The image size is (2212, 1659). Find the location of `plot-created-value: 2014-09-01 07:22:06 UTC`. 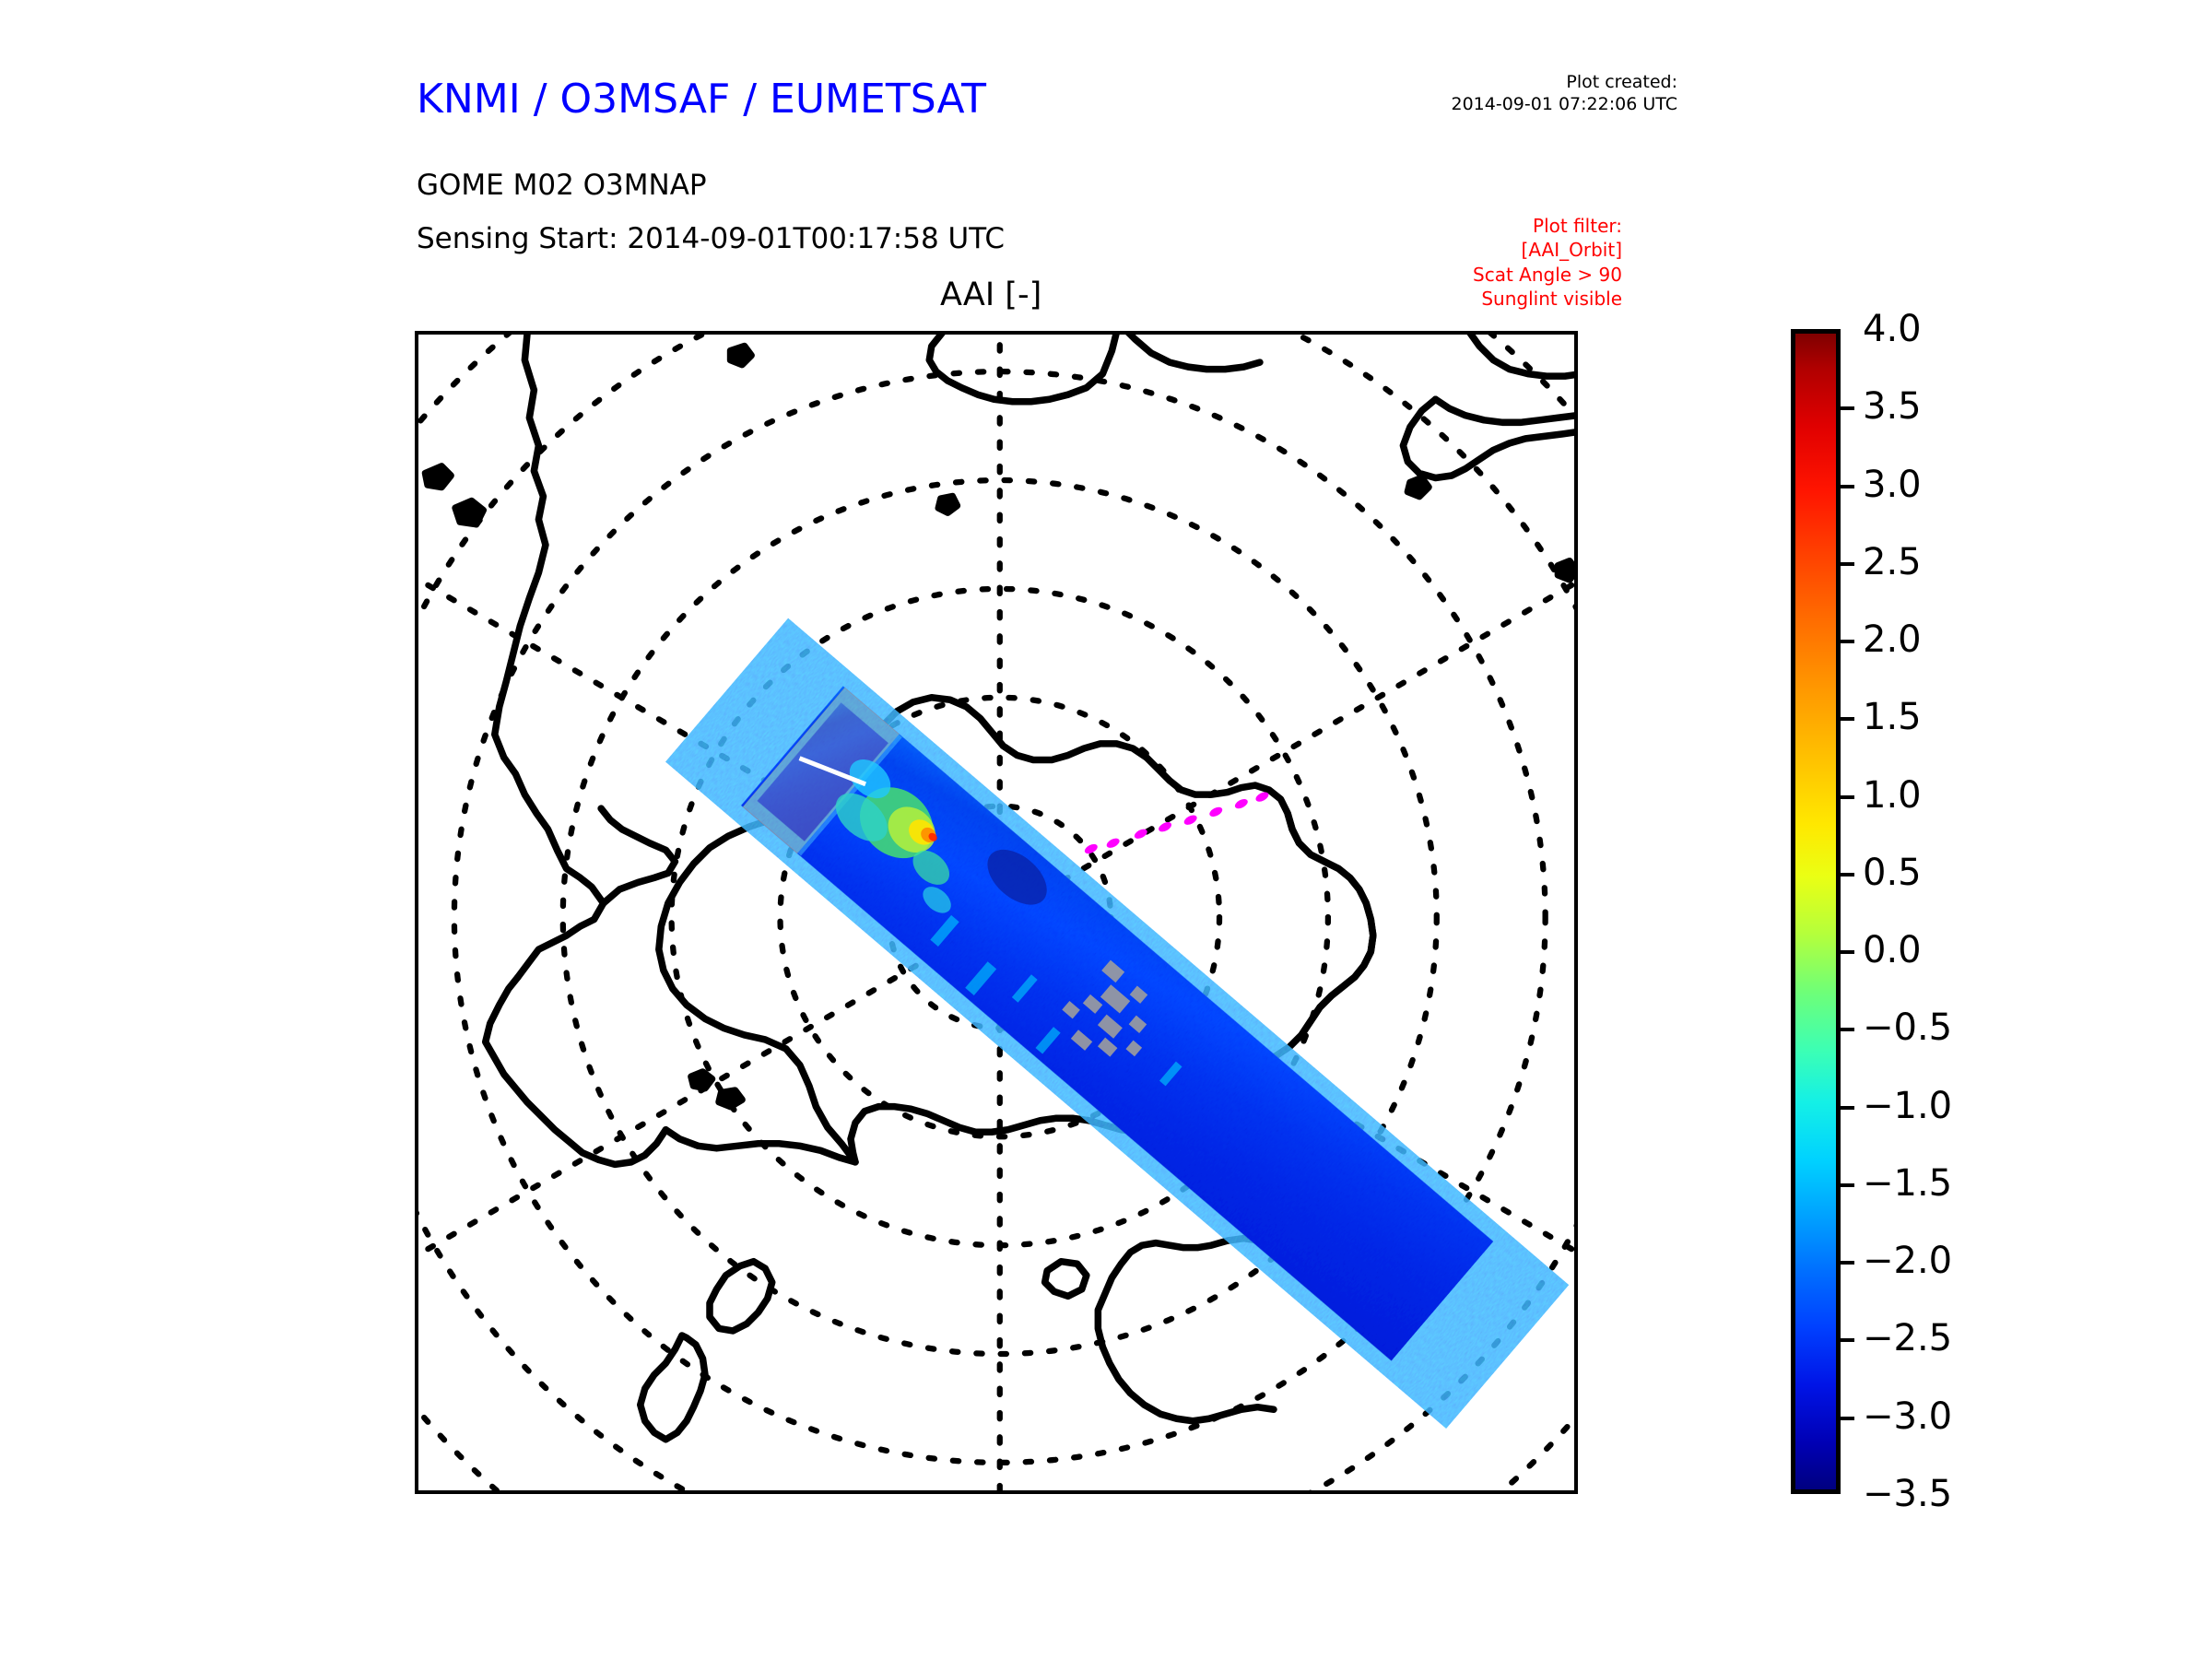

plot-created-value: 2014-09-01 07:22:06 UTC is located at coordinates (1564, 103).